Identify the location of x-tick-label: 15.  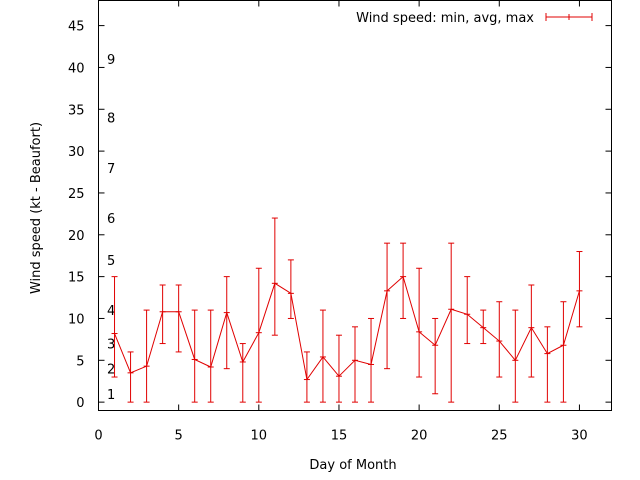
(339, 436).